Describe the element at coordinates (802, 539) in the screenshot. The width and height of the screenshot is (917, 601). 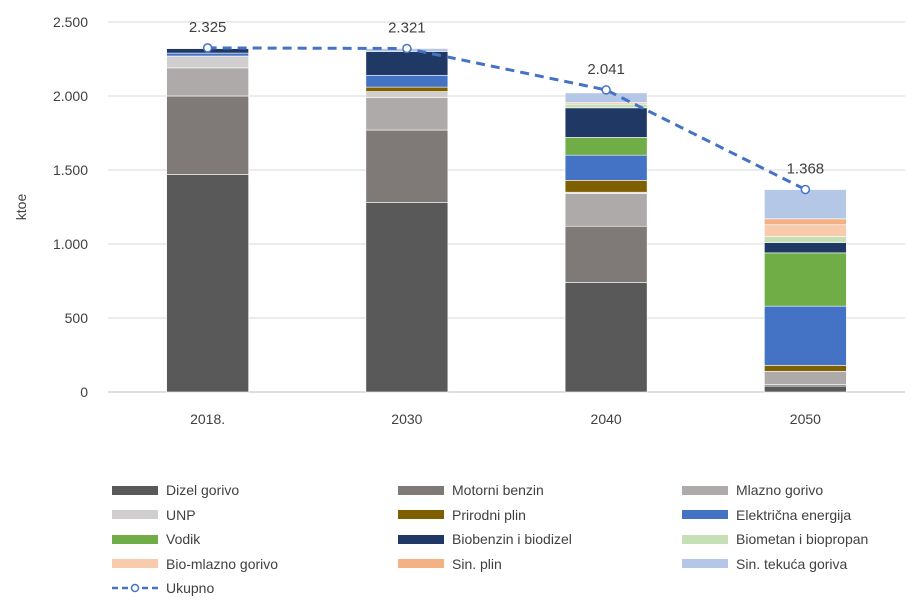
I see `legend-label: Biometan i biopropan` at that location.